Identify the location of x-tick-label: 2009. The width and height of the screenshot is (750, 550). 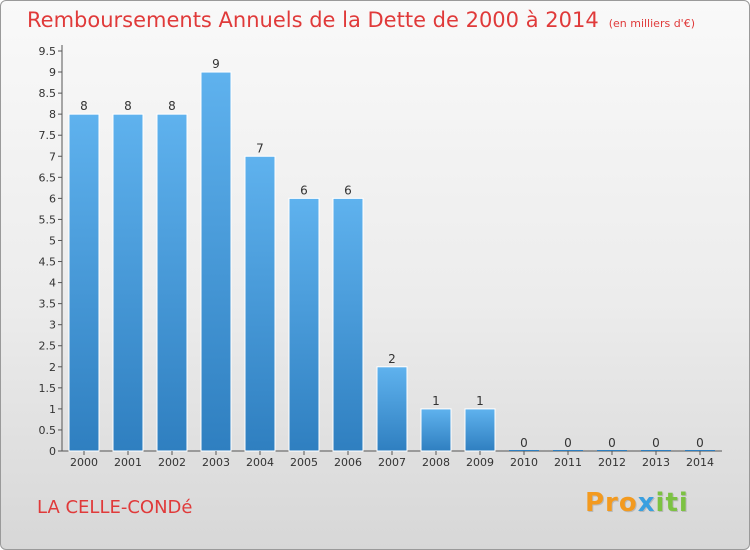
(480, 462).